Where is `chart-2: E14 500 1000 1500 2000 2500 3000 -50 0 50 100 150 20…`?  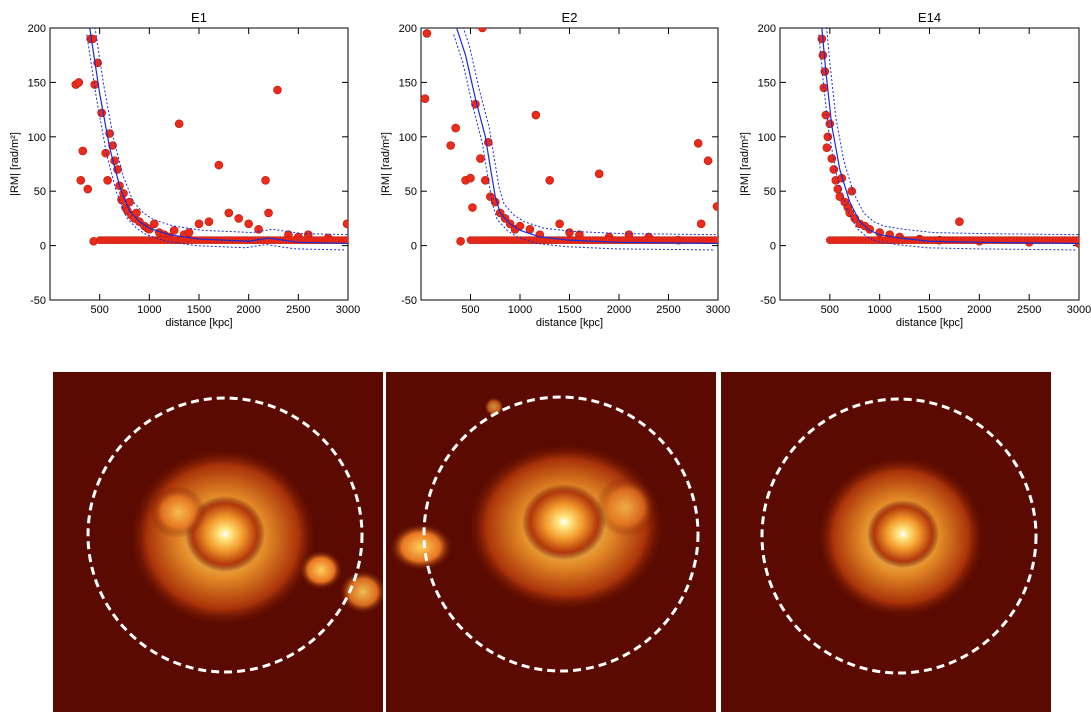
chart-2: E14 500 1000 1500 2000 2500 3000 -50 0 50 100 150 20… is located at coordinates (915, 169).